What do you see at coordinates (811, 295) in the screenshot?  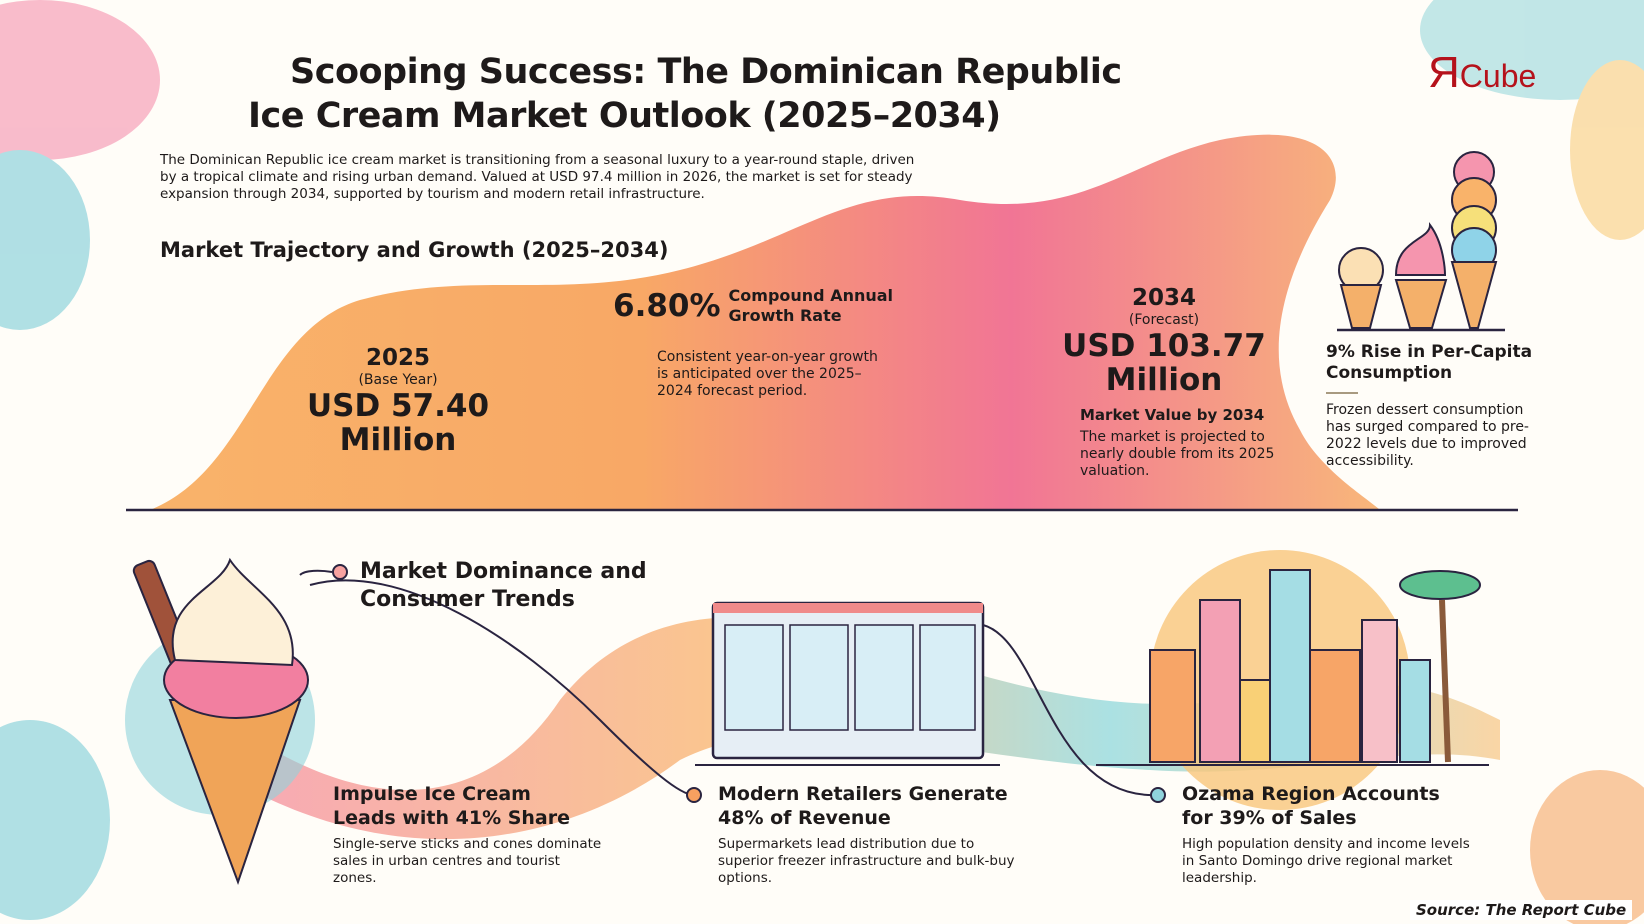 I see `cagr-label-1: Compound Annual` at bounding box center [811, 295].